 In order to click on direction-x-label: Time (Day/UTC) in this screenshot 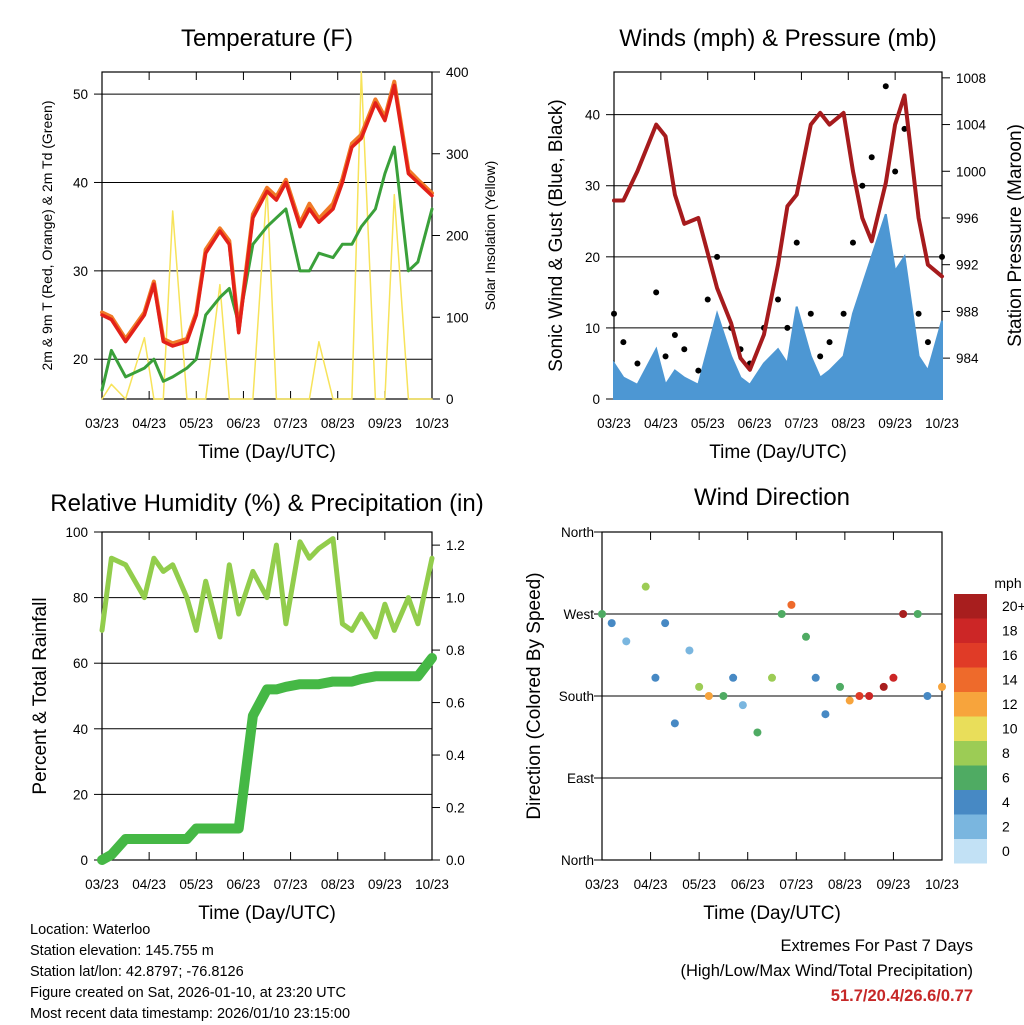, I will do `click(772, 913)`.